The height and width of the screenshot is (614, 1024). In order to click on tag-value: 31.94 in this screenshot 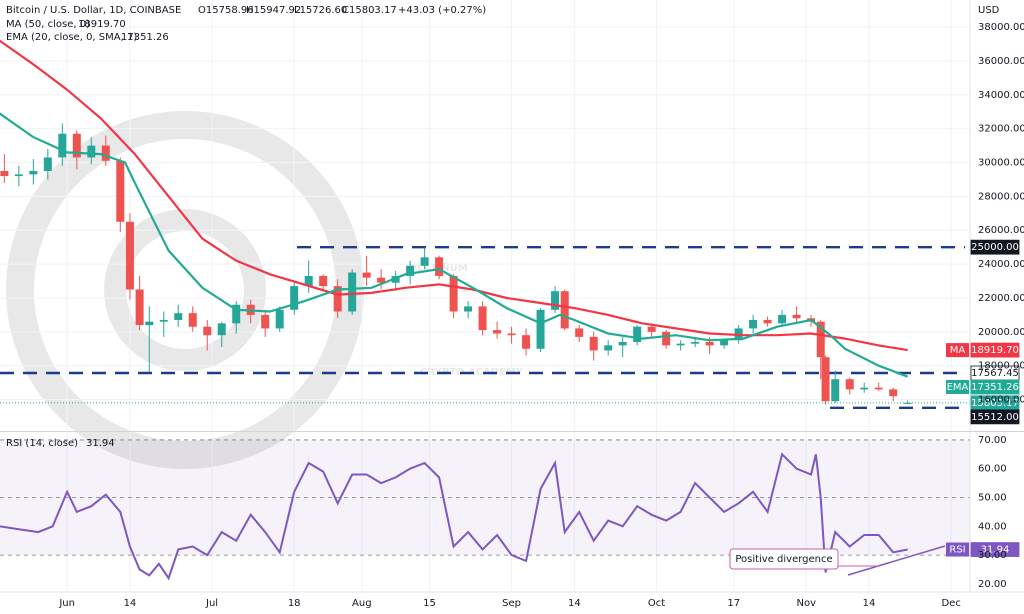, I will do `click(995, 550)`.